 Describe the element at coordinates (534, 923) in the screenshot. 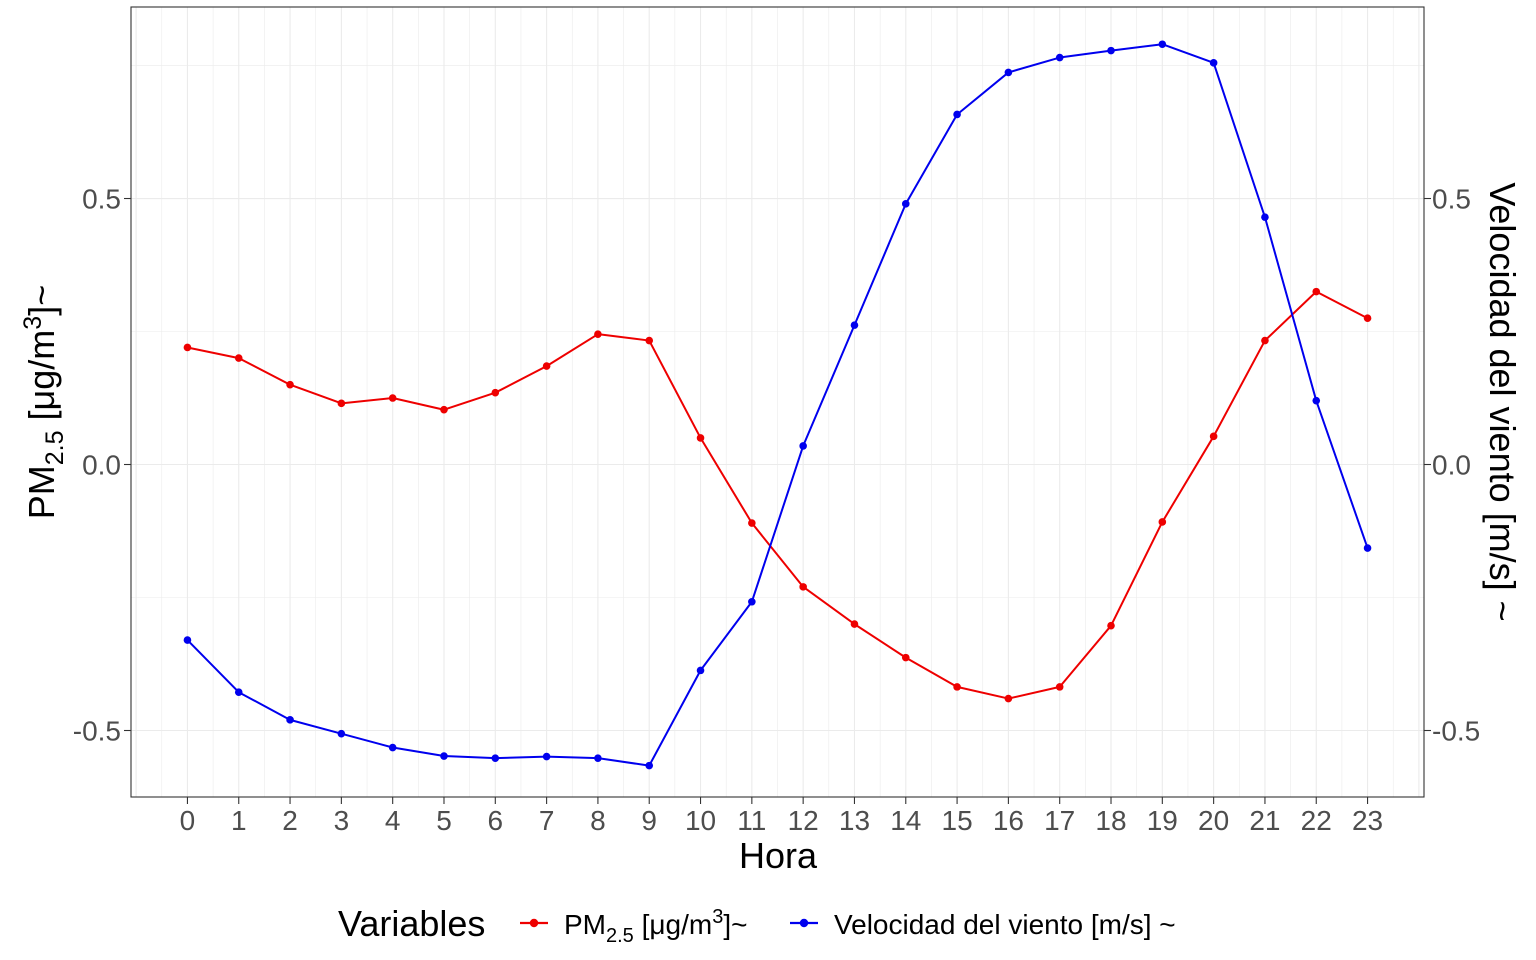

I see `legend-key-point-pm25` at that location.